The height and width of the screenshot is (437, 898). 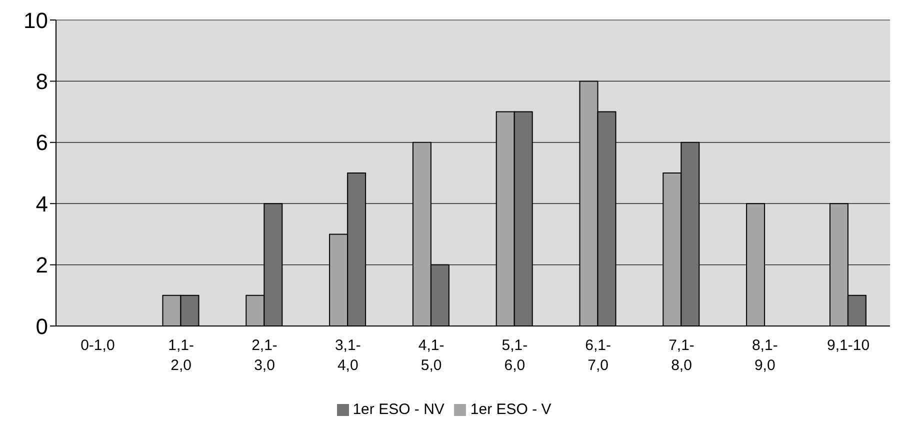 What do you see at coordinates (42, 81) in the screenshot?
I see `y-tick-label: 8` at bounding box center [42, 81].